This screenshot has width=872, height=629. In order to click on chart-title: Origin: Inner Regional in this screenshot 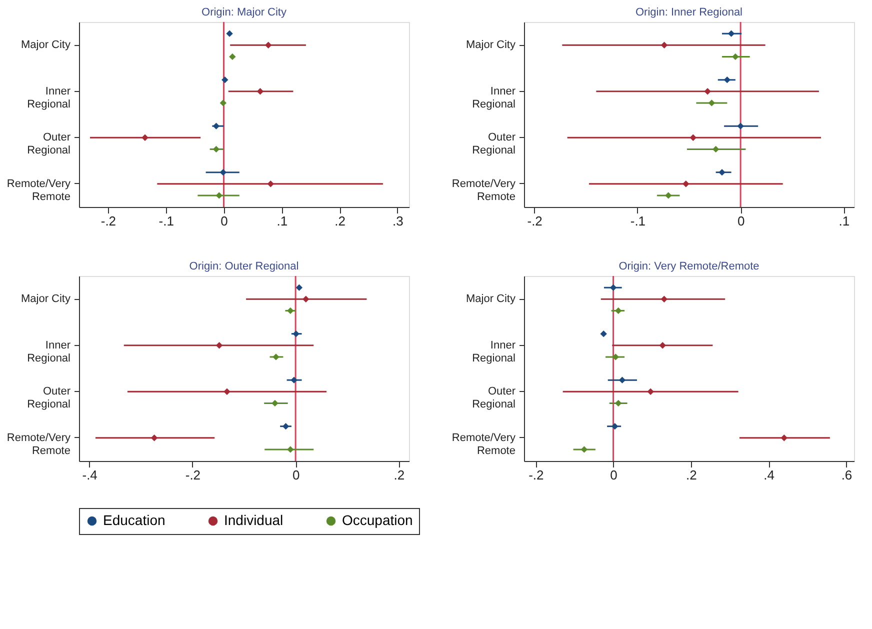, I will do `click(689, 12)`.